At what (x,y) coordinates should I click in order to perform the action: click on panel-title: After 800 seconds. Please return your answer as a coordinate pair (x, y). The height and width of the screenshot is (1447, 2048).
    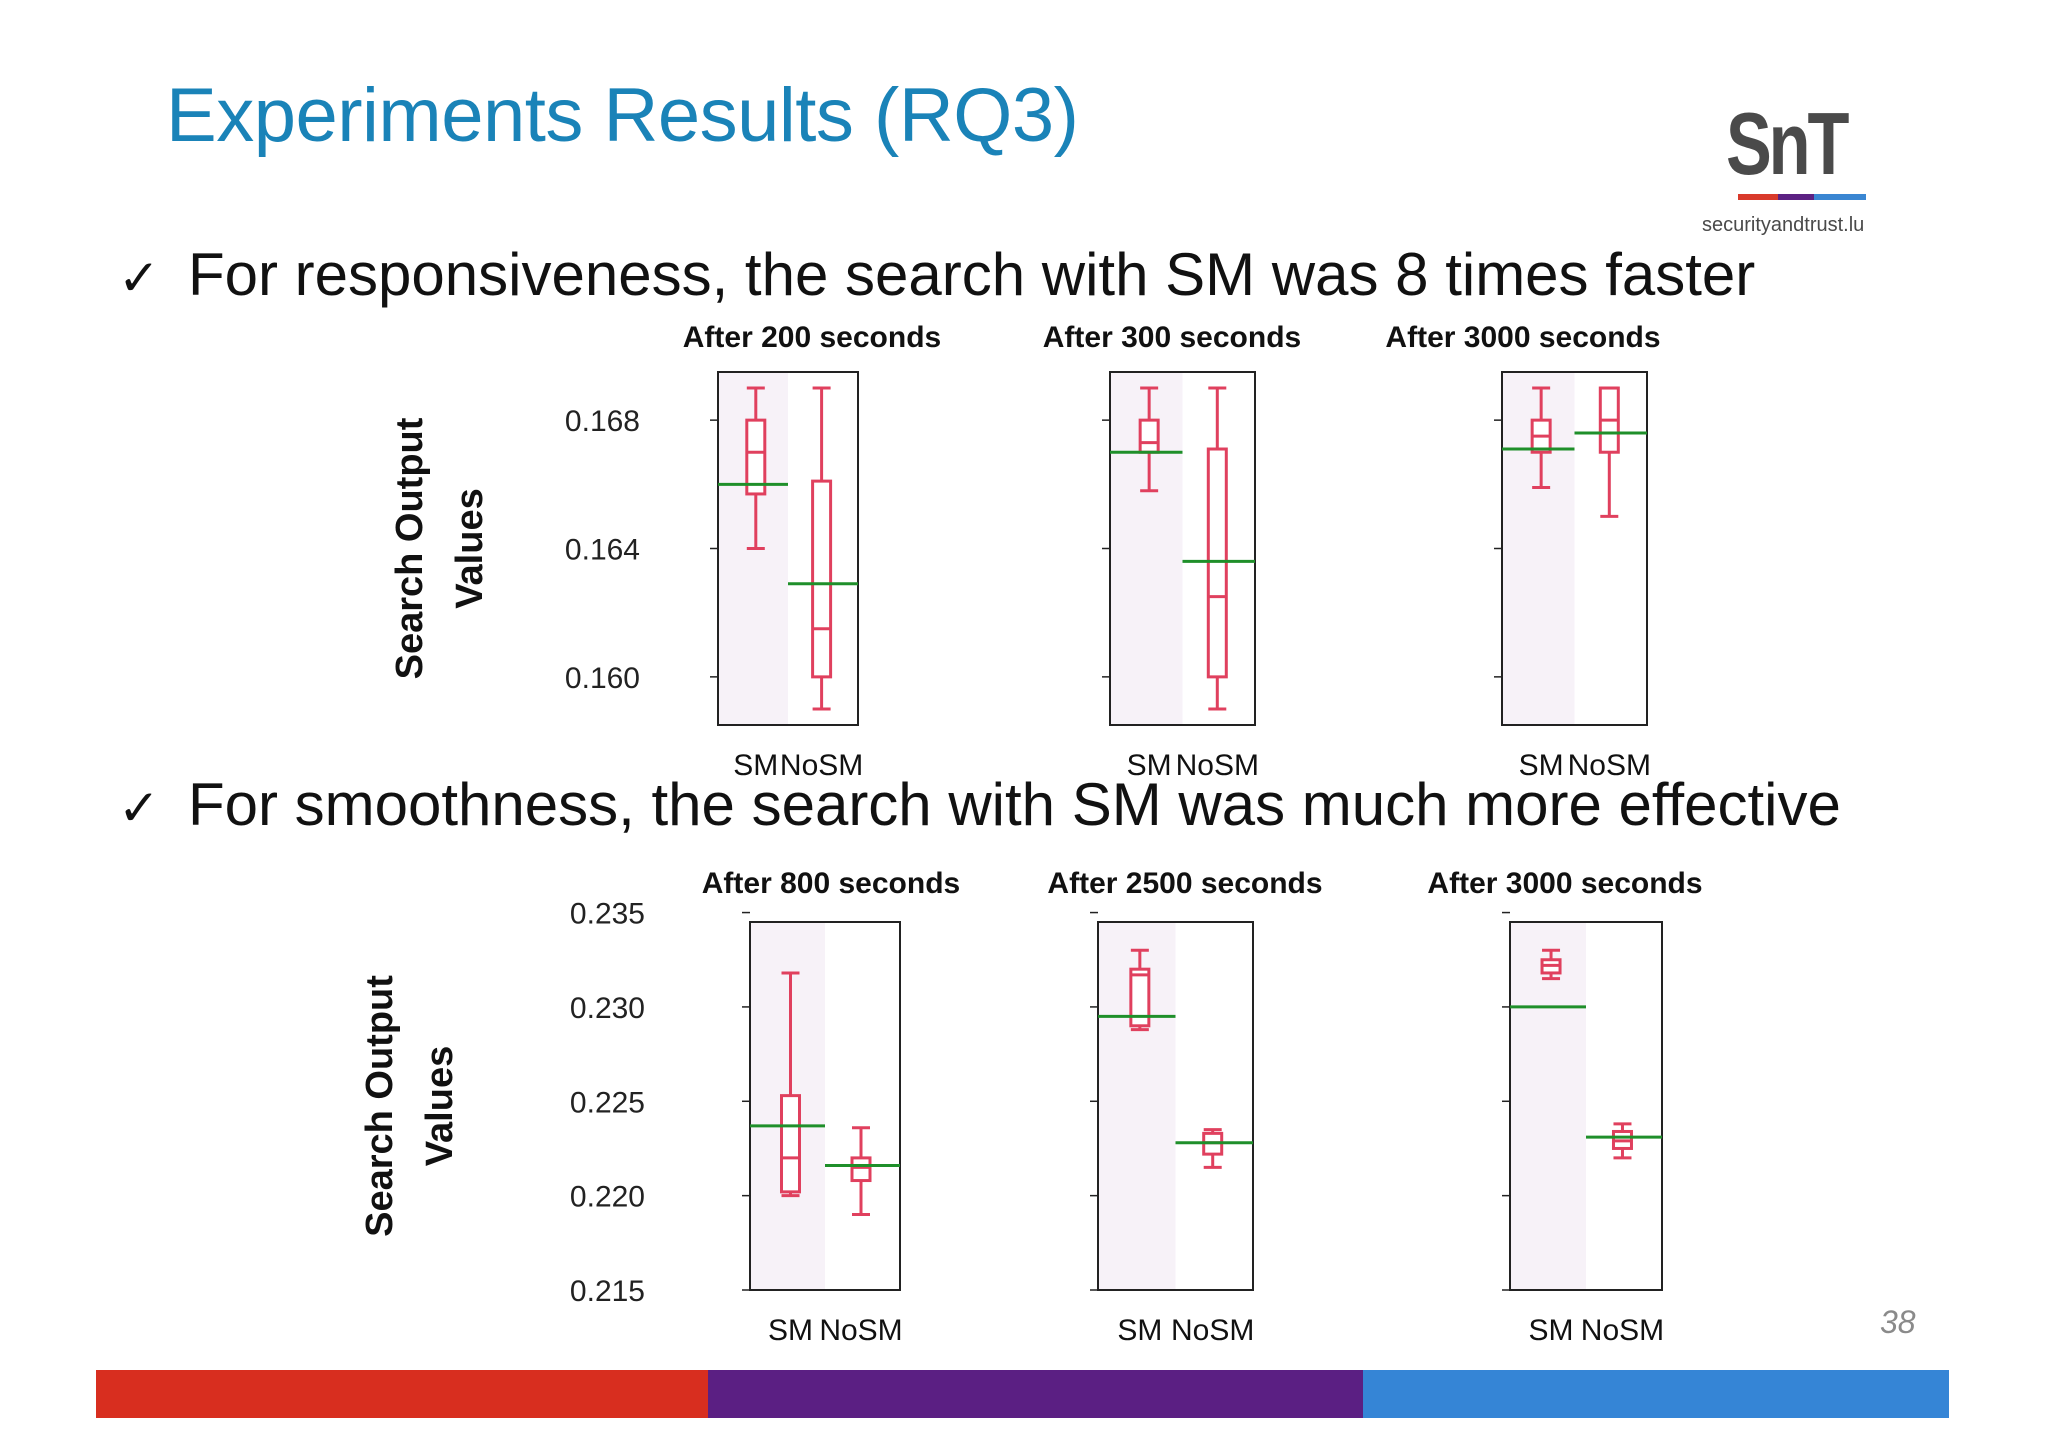
    Looking at the image, I should click on (831, 883).